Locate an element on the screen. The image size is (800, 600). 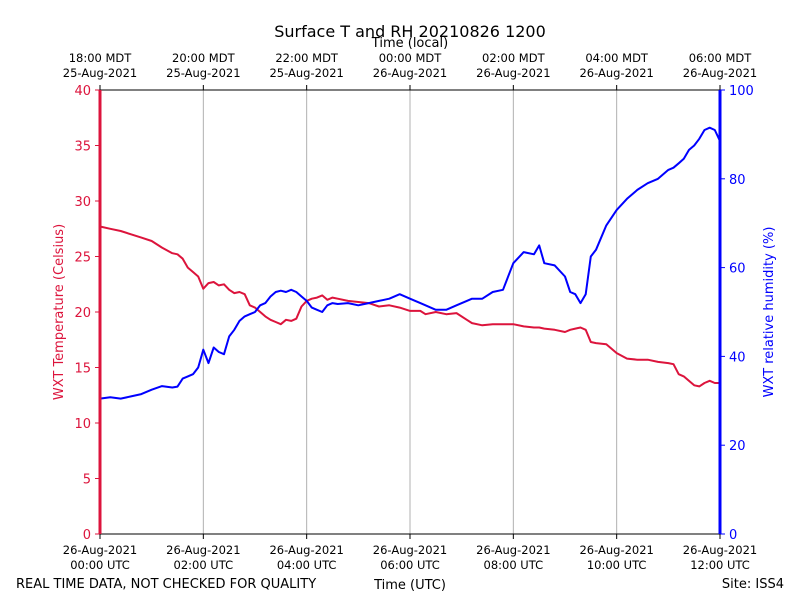
right-axis-ticks: 0 20 40 60 80 100 is located at coordinates (737, 313).